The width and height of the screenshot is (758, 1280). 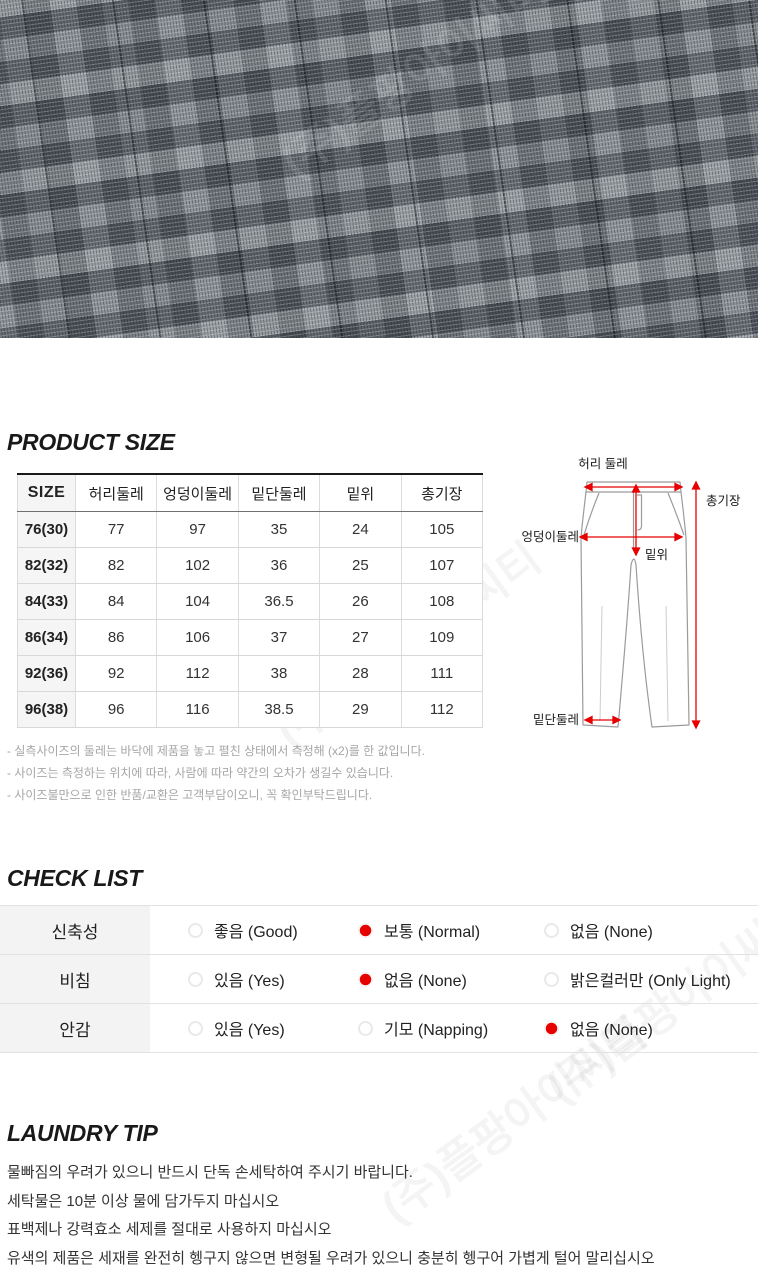 What do you see at coordinates (279, 601) in the screenshot?
I see `measurement-cell: 36.5` at bounding box center [279, 601].